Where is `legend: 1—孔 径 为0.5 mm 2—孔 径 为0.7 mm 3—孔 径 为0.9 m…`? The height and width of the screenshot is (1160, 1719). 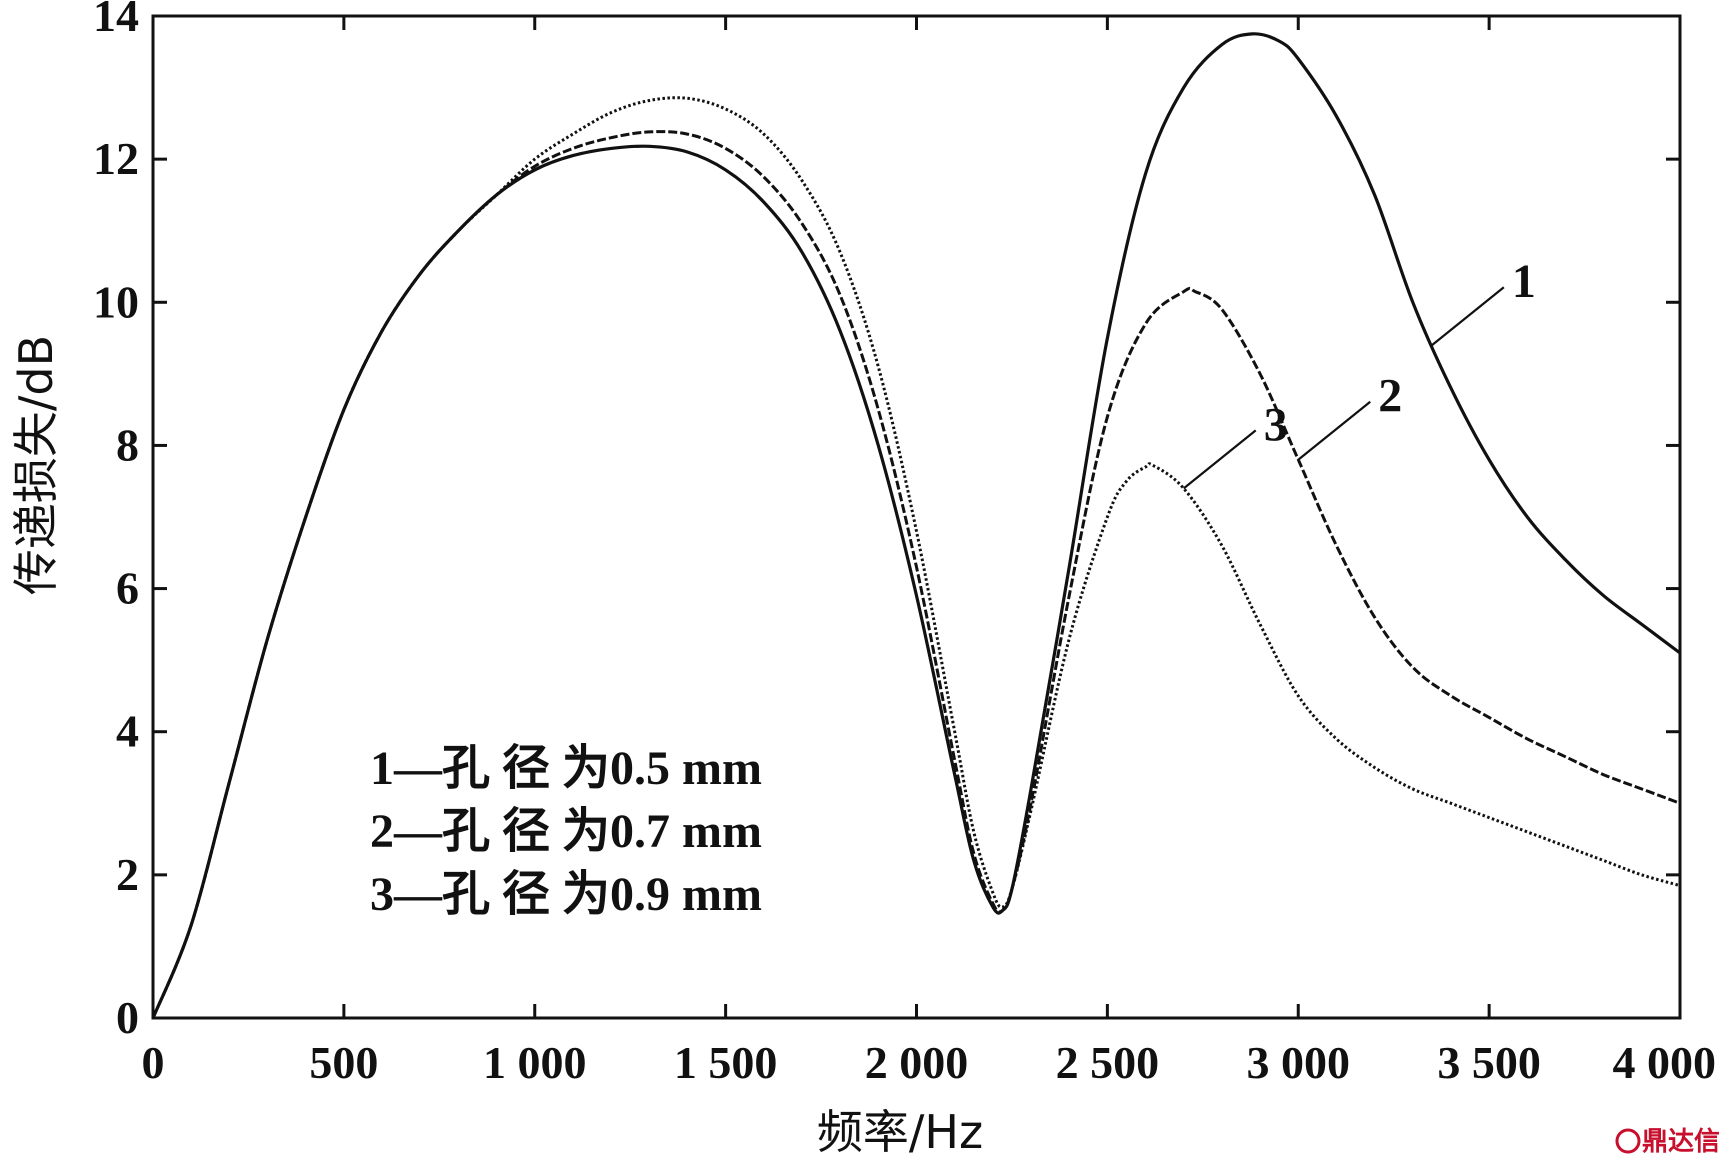
legend: 1—孔 径 为0.5 mm 2—孔 径 为0.7 mm 3—孔 径 为0.9 m… is located at coordinates (566, 831).